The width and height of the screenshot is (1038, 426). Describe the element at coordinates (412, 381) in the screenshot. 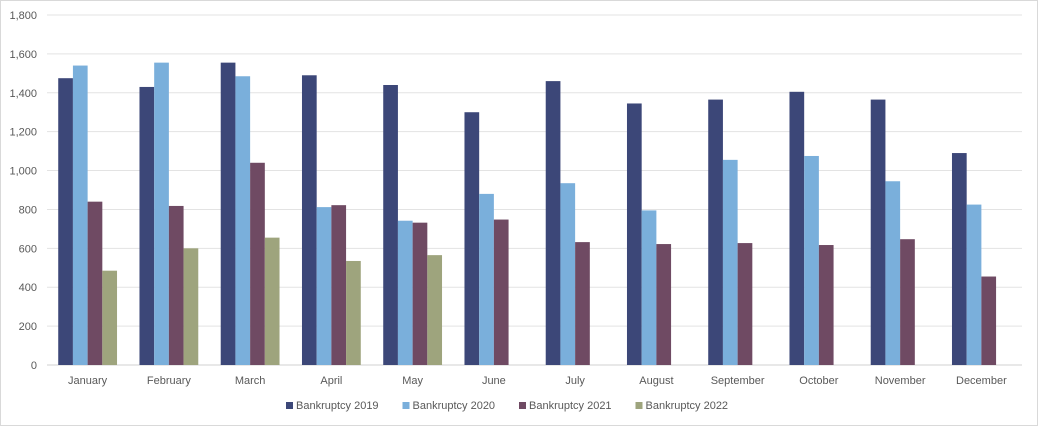

I see `x-tick-label: May` at that location.